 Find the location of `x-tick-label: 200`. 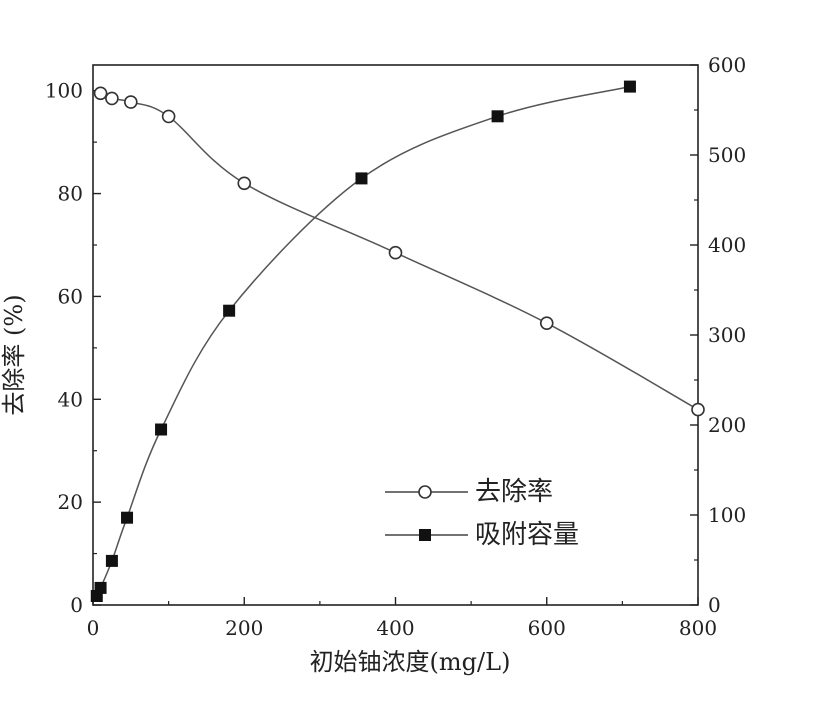

x-tick-label: 200 is located at coordinates (244, 628).